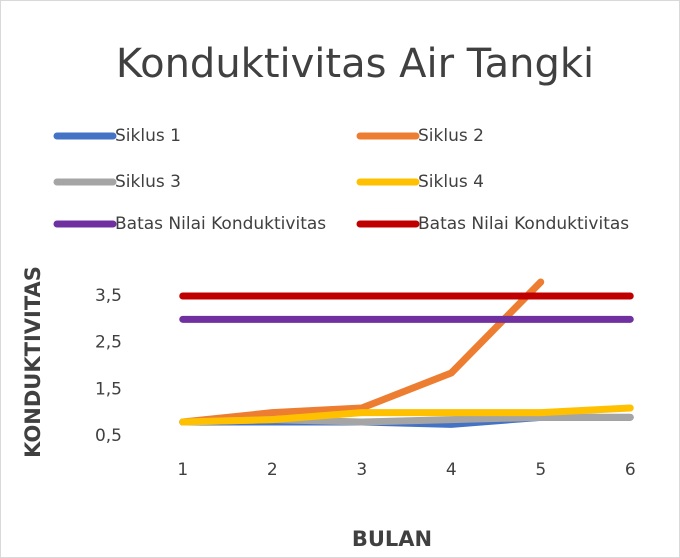 This screenshot has height=558, width=680. I want to click on x-tick-label: 6, so click(630, 470).